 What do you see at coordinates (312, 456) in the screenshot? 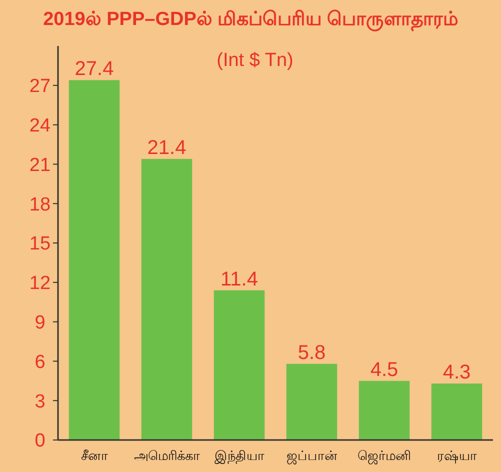
I see `x-tick-label: ஜப்பான்` at bounding box center [312, 456].